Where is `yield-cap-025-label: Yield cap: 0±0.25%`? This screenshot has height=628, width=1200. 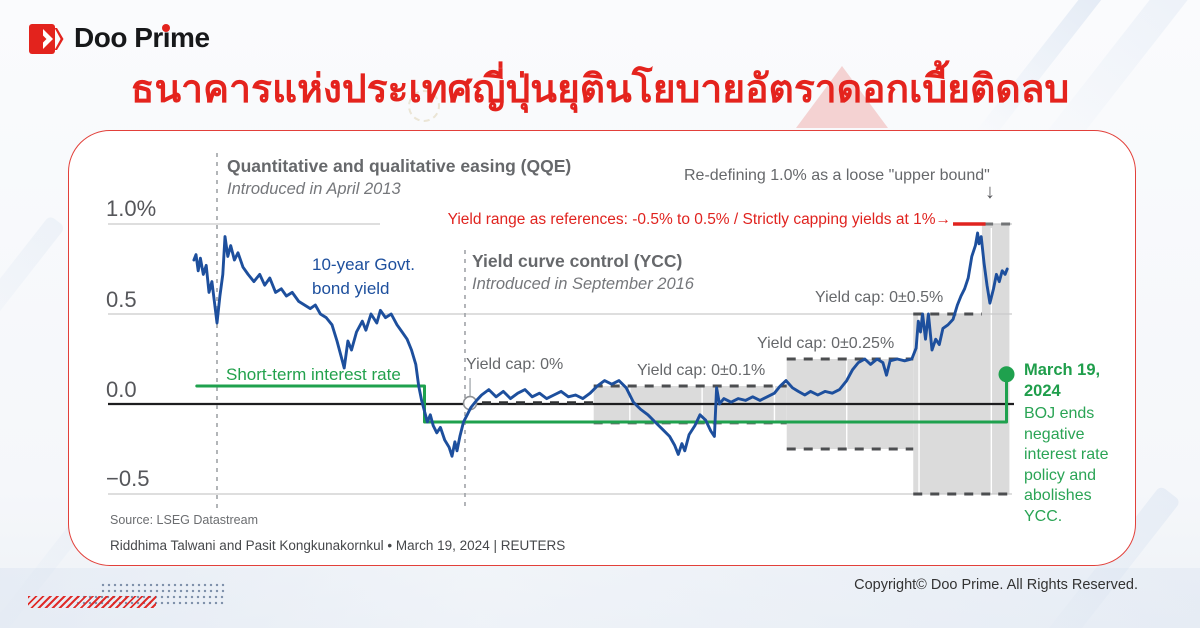
yield-cap-025-label: Yield cap: 0±0.25% is located at coordinates (826, 343).